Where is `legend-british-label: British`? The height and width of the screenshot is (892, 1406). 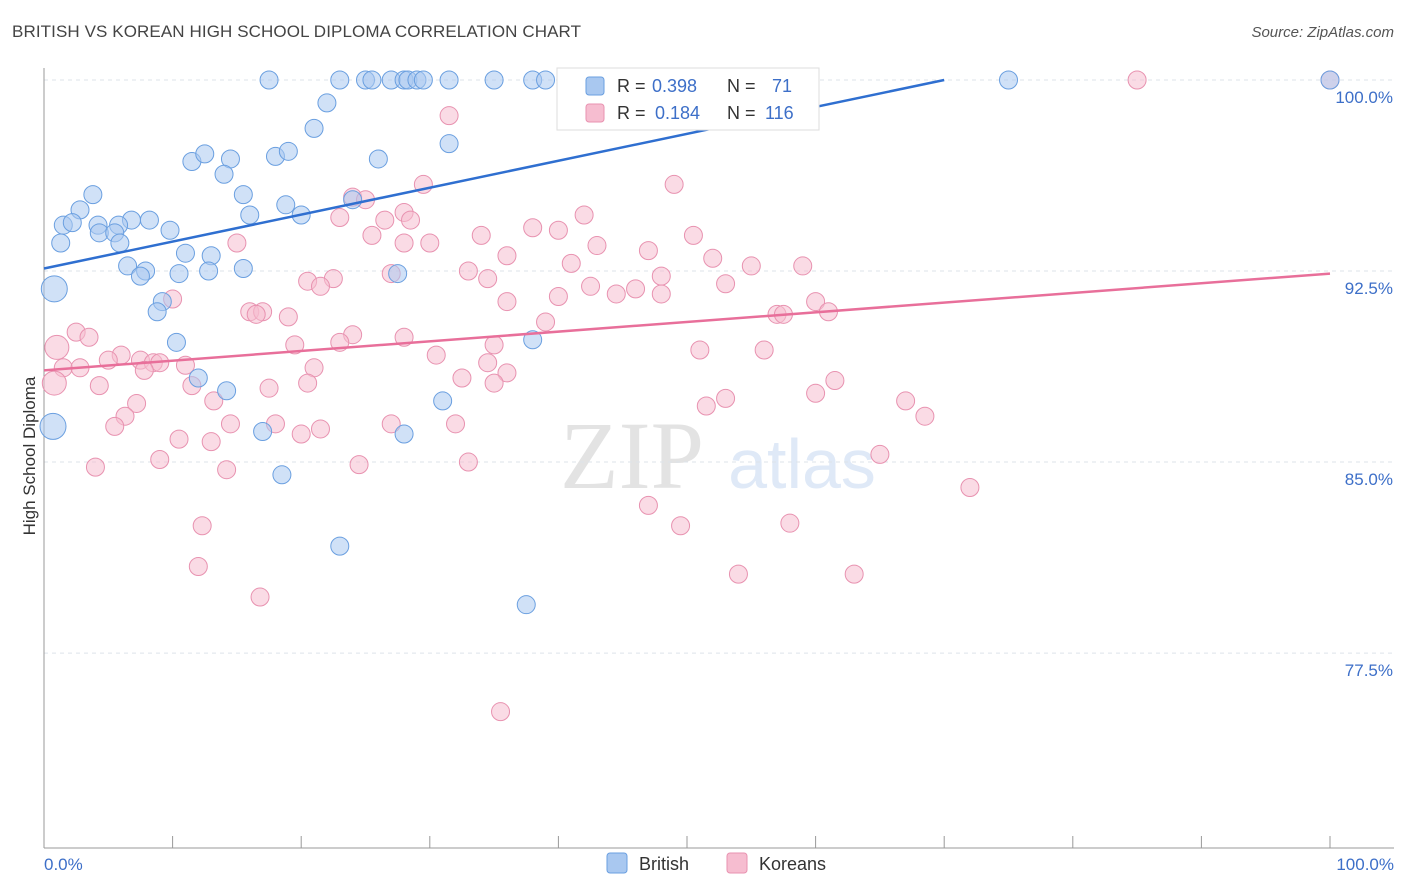 legend-british-label: British is located at coordinates (664, 864).